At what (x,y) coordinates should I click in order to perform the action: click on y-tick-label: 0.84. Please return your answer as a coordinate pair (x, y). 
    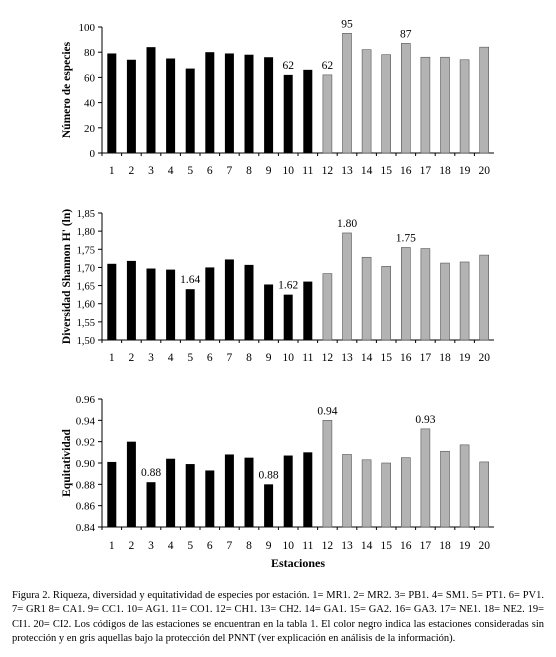
    Looking at the image, I should click on (86, 528).